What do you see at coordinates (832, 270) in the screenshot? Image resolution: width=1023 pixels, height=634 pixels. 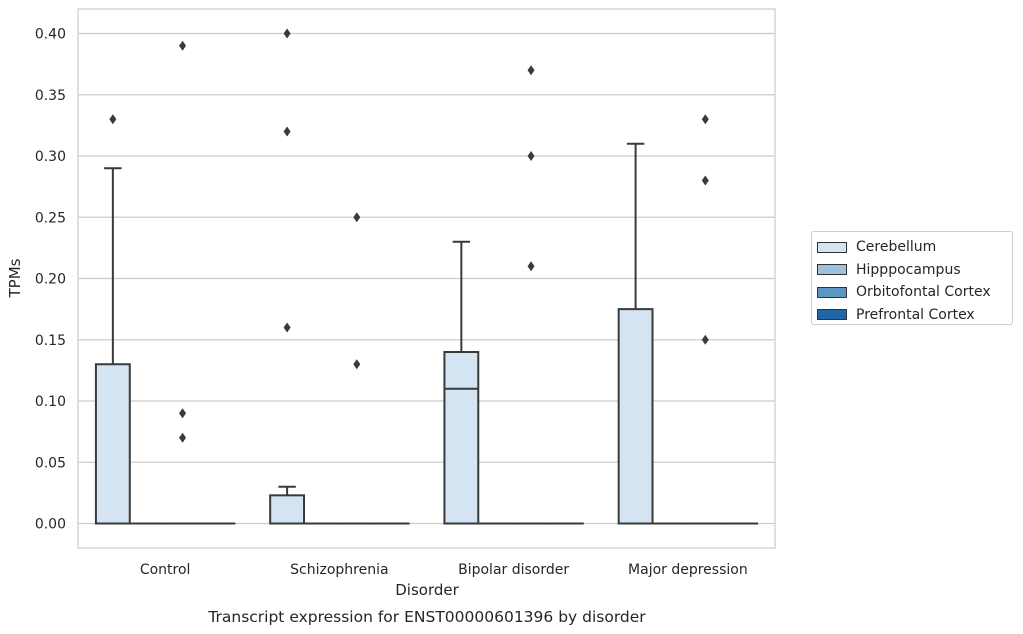 I see `legend-swatch-hippocampus` at bounding box center [832, 270].